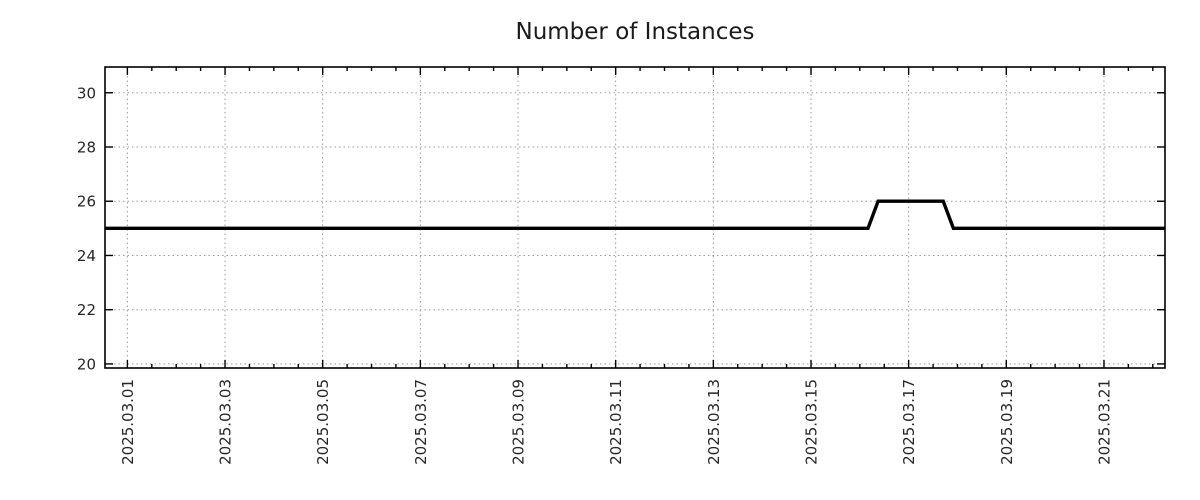 The height and width of the screenshot is (500, 1200). I want to click on x-tick-label: 2025.03.09, so click(519, 422).